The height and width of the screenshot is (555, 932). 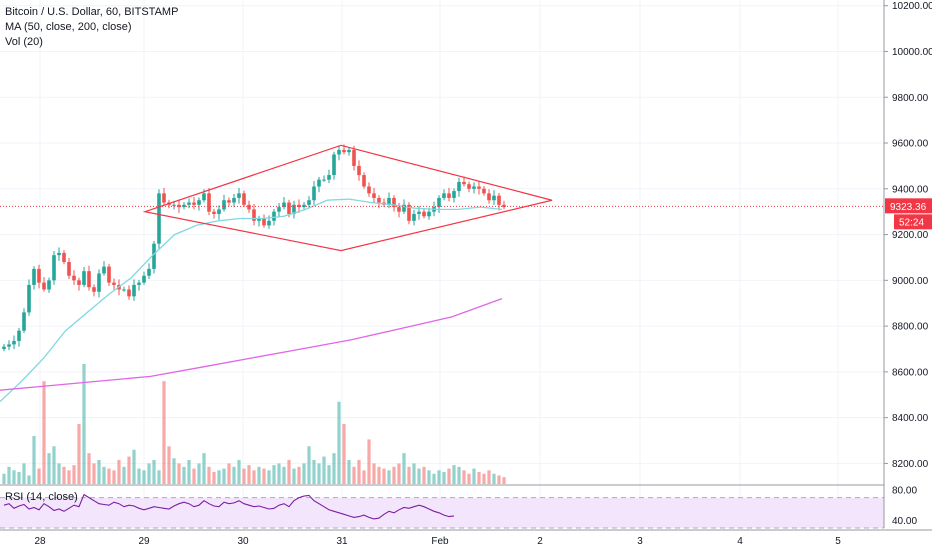 I want to click on ma-indicator-label: MA (50, close, 200, close), so click(x=68, y=27).